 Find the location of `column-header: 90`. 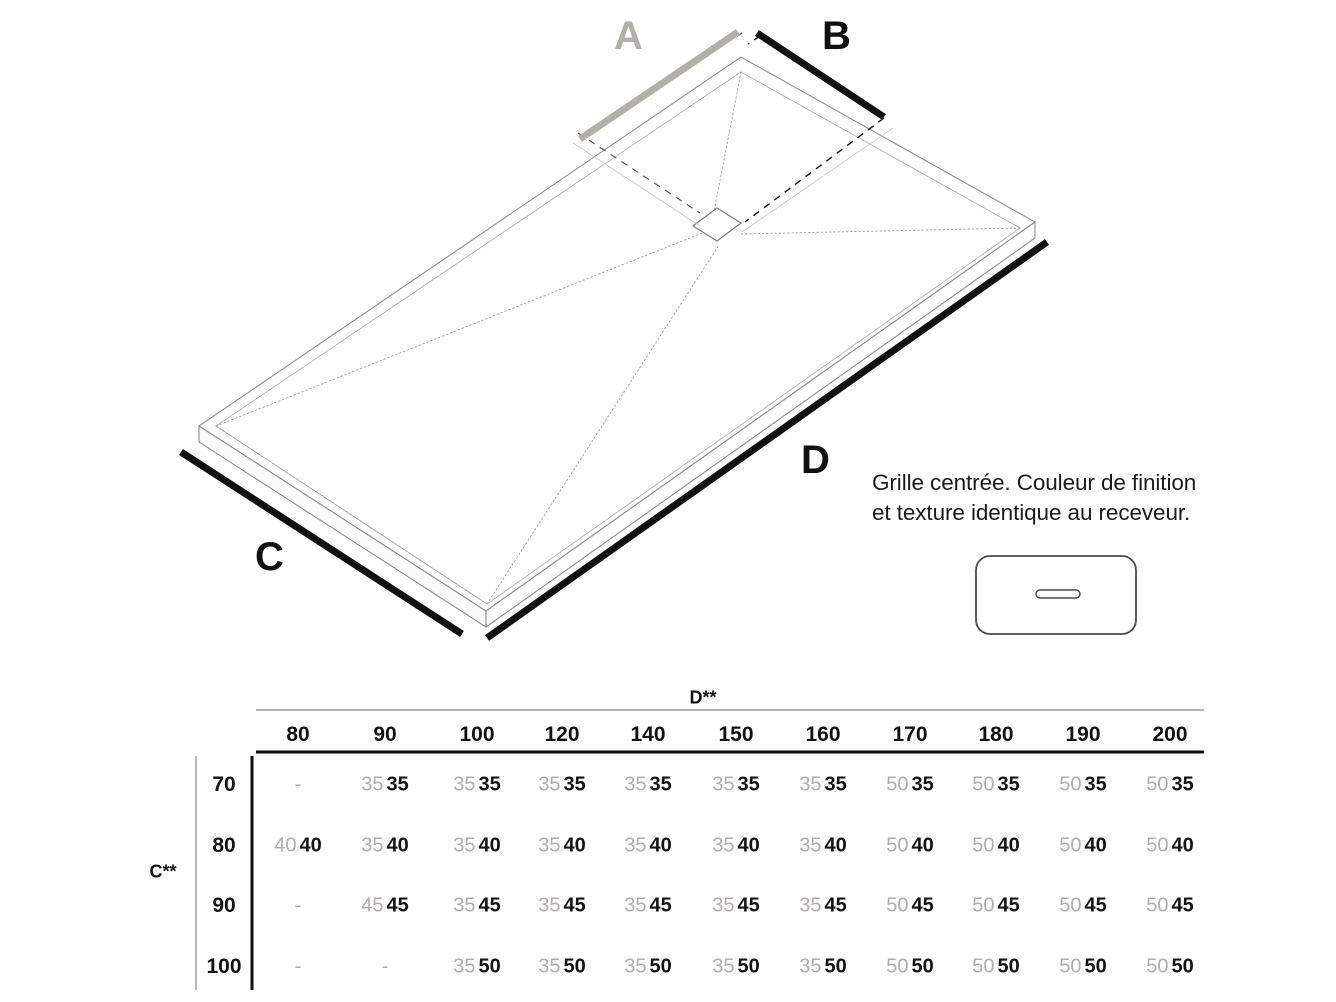

column-header: 90 is located at coordinates (385, 734).